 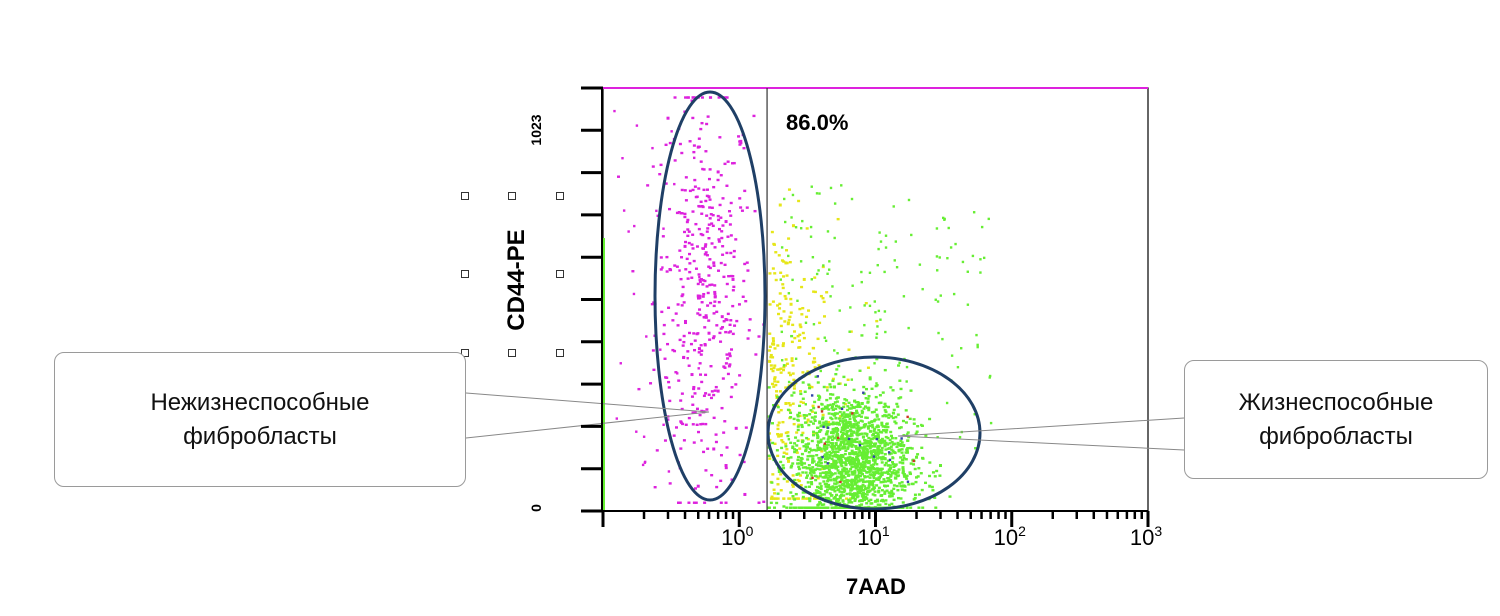 What do you see at coordinates (560, 274) in the screenshot?
I see `selection-handle-mr` at bounding box center [560, 274].